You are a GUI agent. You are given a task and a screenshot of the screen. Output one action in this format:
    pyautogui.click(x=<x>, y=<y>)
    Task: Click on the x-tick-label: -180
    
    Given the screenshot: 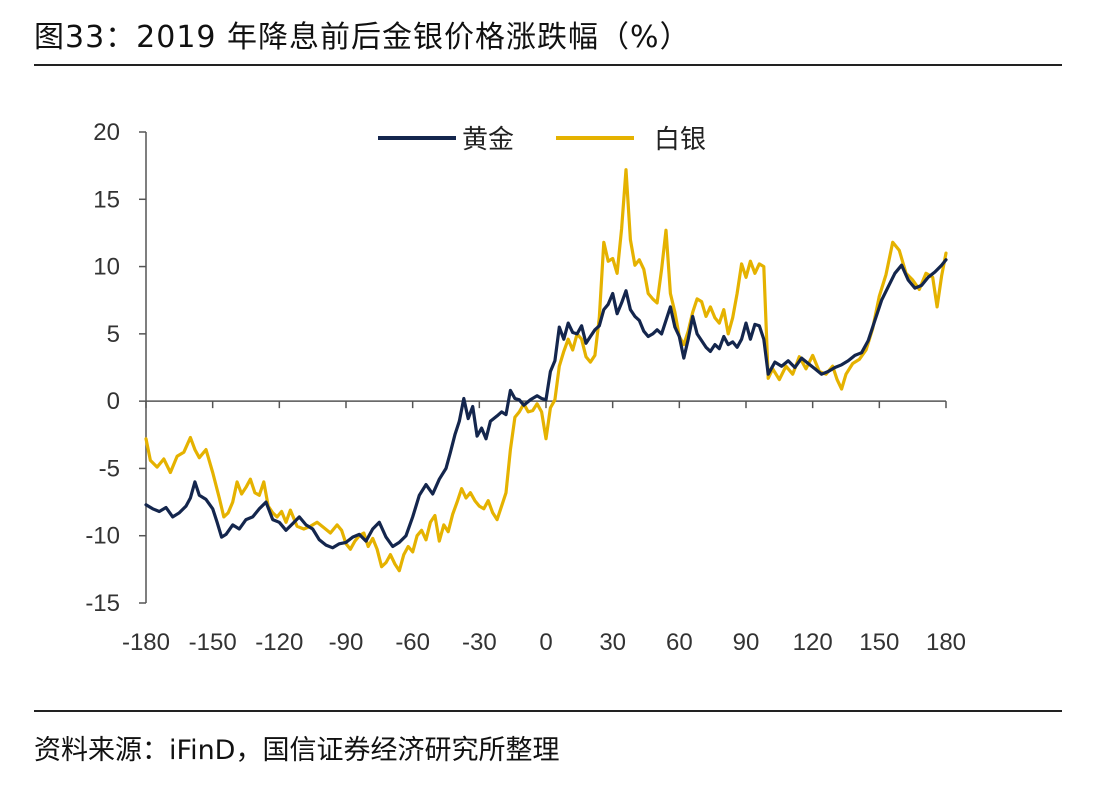 What is the action you would take?
    pyautogui.click(x=146, y=642)
    